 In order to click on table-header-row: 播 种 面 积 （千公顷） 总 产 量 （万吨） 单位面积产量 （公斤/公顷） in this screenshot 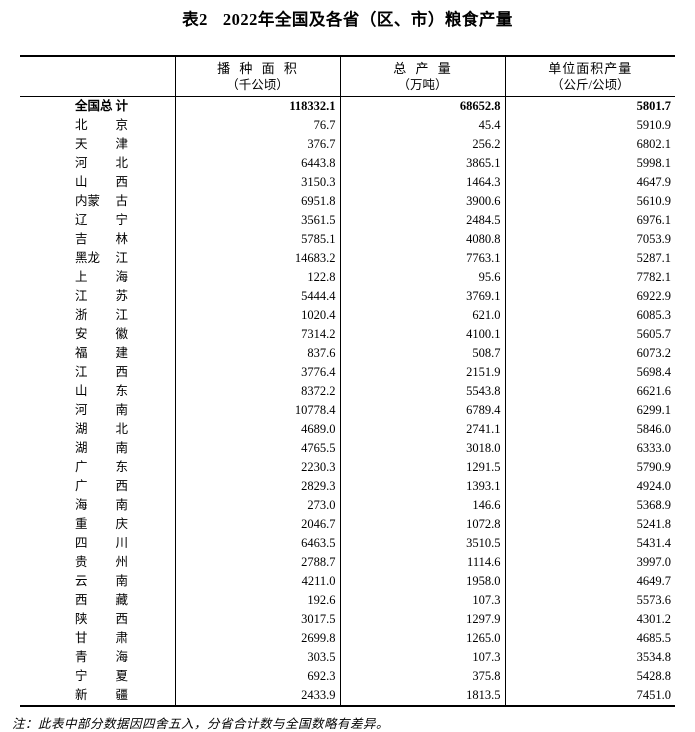, I will do `click(347, 76)`.